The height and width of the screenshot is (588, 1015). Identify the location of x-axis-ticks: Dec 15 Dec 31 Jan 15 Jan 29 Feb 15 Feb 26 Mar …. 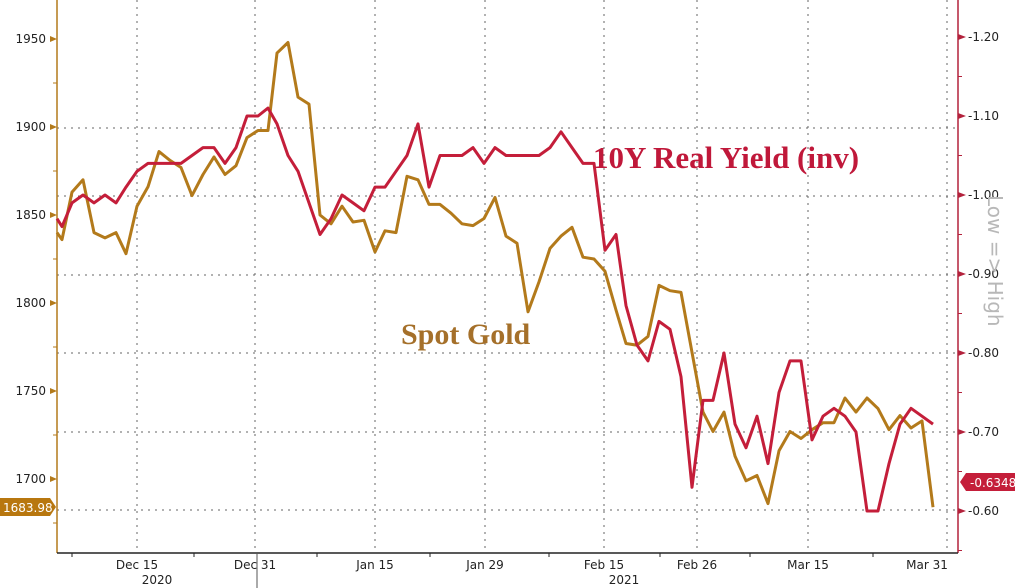
(509, 570).